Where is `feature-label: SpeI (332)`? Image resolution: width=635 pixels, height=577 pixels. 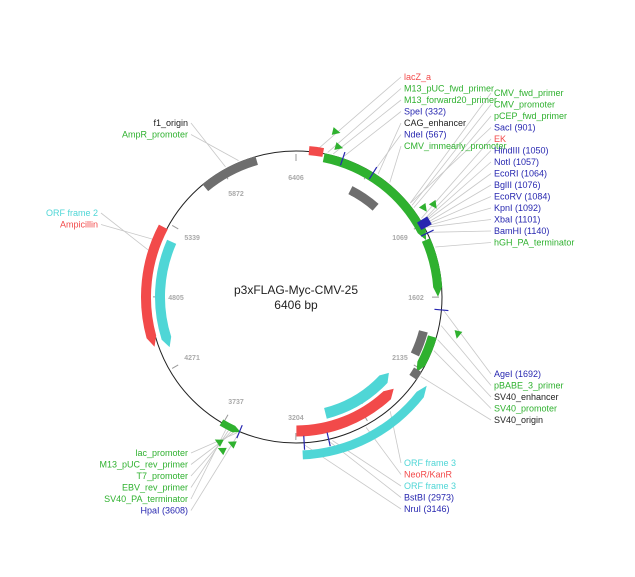
feature-label: SpeI (332) is located at coordinates (425, 112).